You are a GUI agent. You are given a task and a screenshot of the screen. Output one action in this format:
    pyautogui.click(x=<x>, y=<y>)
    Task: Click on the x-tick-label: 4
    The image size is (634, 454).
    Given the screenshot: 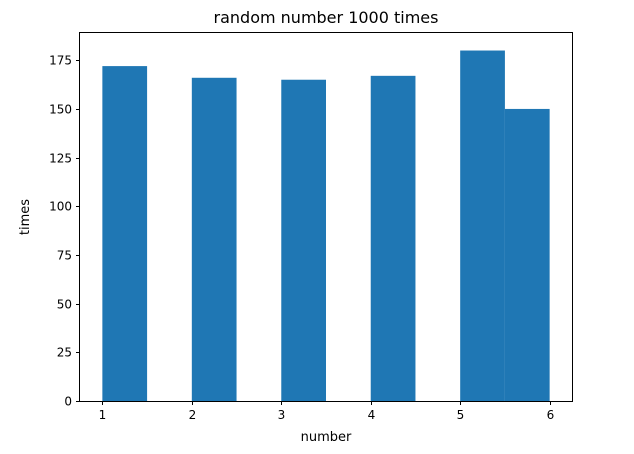 What is the action you would take?
    pyautogui.click(x=372, y=415)
    